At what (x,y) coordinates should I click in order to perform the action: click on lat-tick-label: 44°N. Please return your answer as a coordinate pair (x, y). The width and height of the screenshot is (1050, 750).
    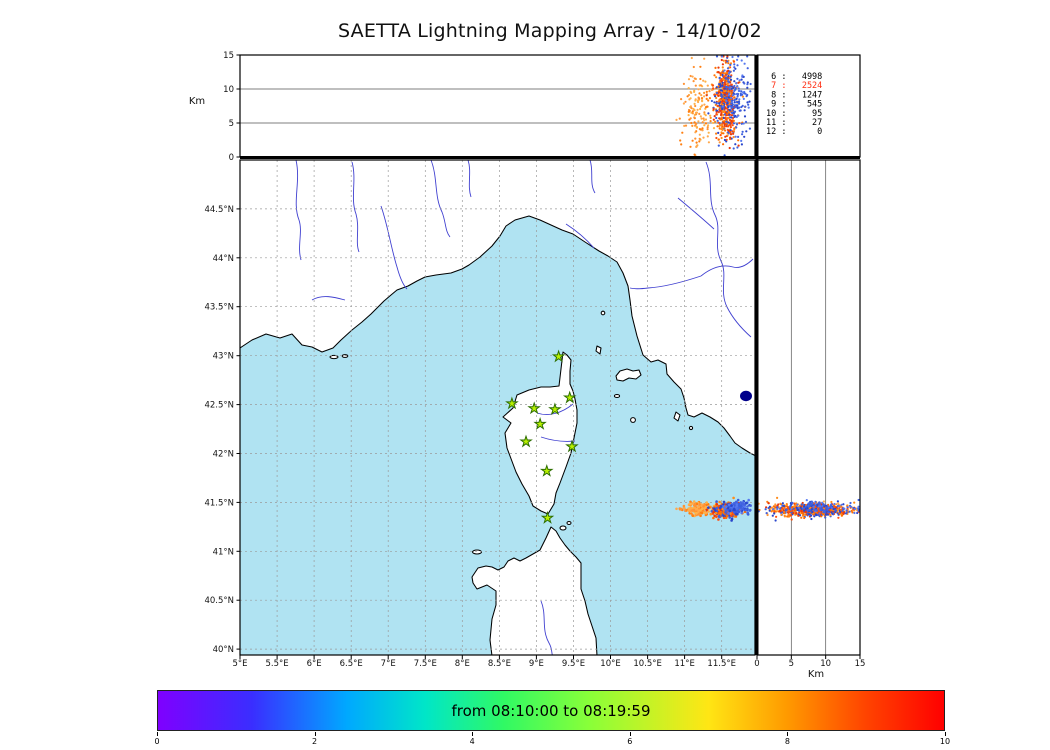
    Looking at the image, I should click on (223, 259).